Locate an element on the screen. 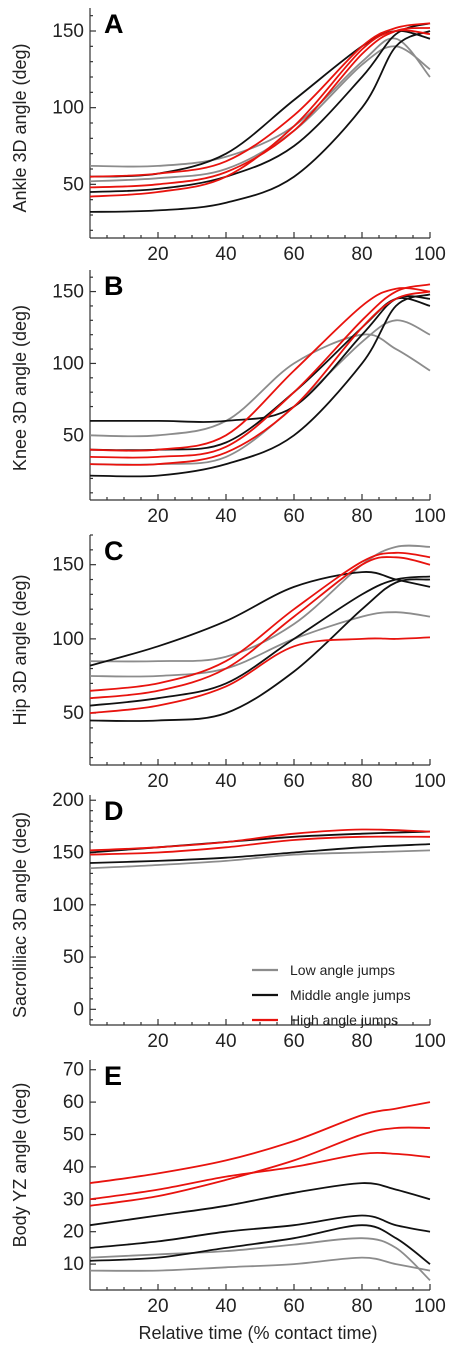  y-axis-label: Hip 3D angle (deg) is located at coordinates (20, 649).